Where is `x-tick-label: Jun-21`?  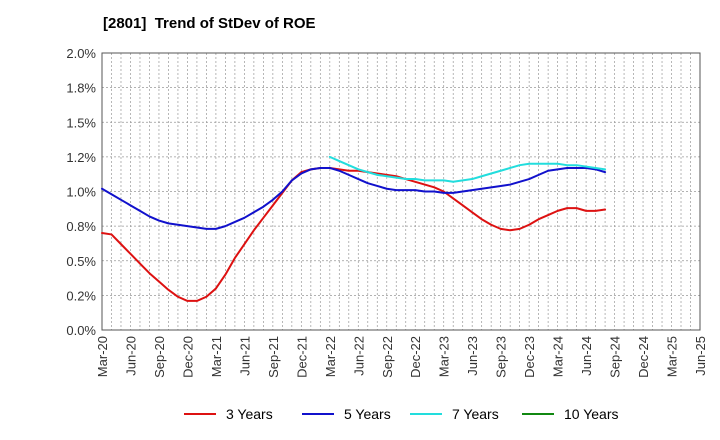 x-tick-label: Jun-21 is located at coordinates (244, 356).